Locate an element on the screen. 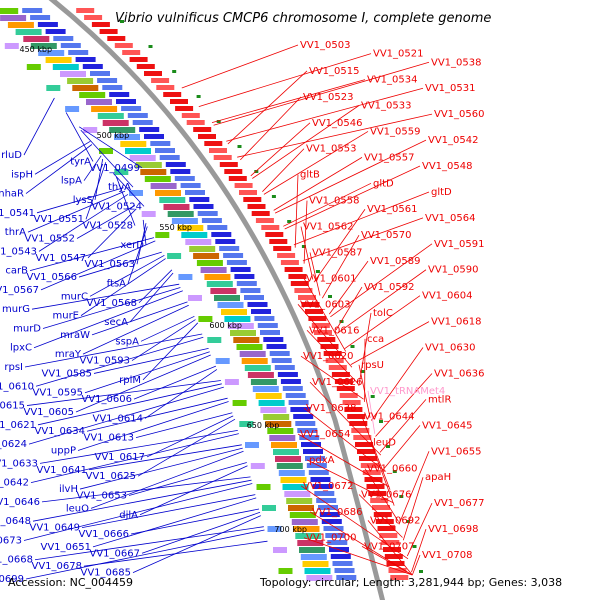 The image size is (600, 600). gene-label-left: thrA is located at coordinates (15, 232).